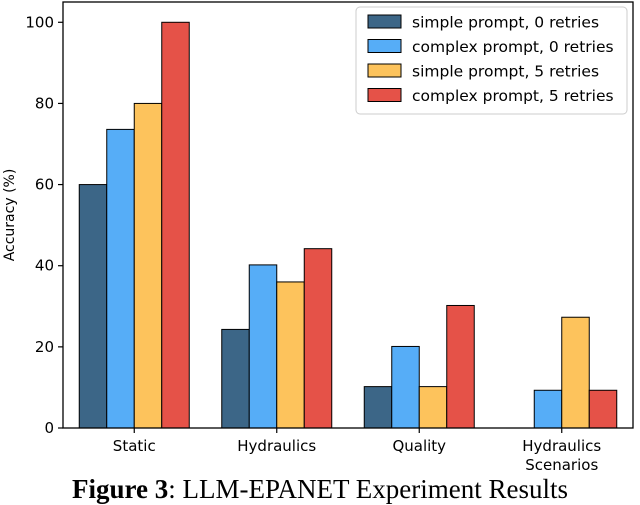  What do you see at coordinates (513, 96) in the screenshot?
I see `legend-label-4: complex prompt, 5 retries` at bounding box center [513, 96].